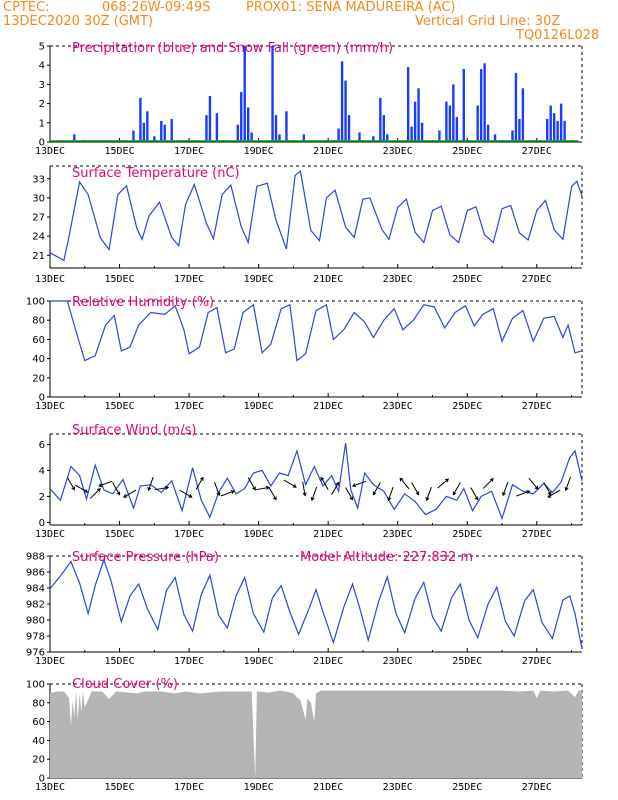 The width and height of the screenshot is (618, 800). What do you see at coordinates (78, 21) in the screenshot?
I see `header-run-date: 13DEC2020 30Z (GMT)` at bounding box center [78, 21].